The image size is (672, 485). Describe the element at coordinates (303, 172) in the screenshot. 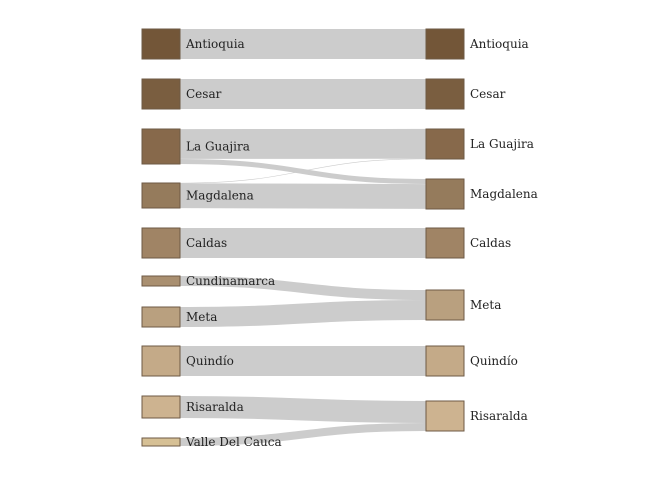

I see `link-la-guajira-to-magdalena` at that location.